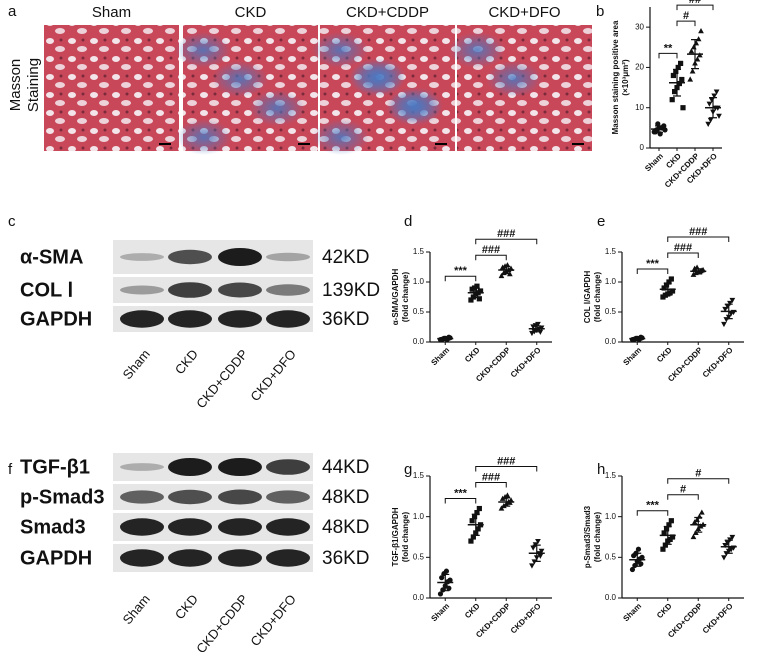 The height and width of the screenshot is (652, 783). Describe the element at coordinates (524, 12) in the screenshot. I see `histology-column-label: CKD+DFO` at that location.